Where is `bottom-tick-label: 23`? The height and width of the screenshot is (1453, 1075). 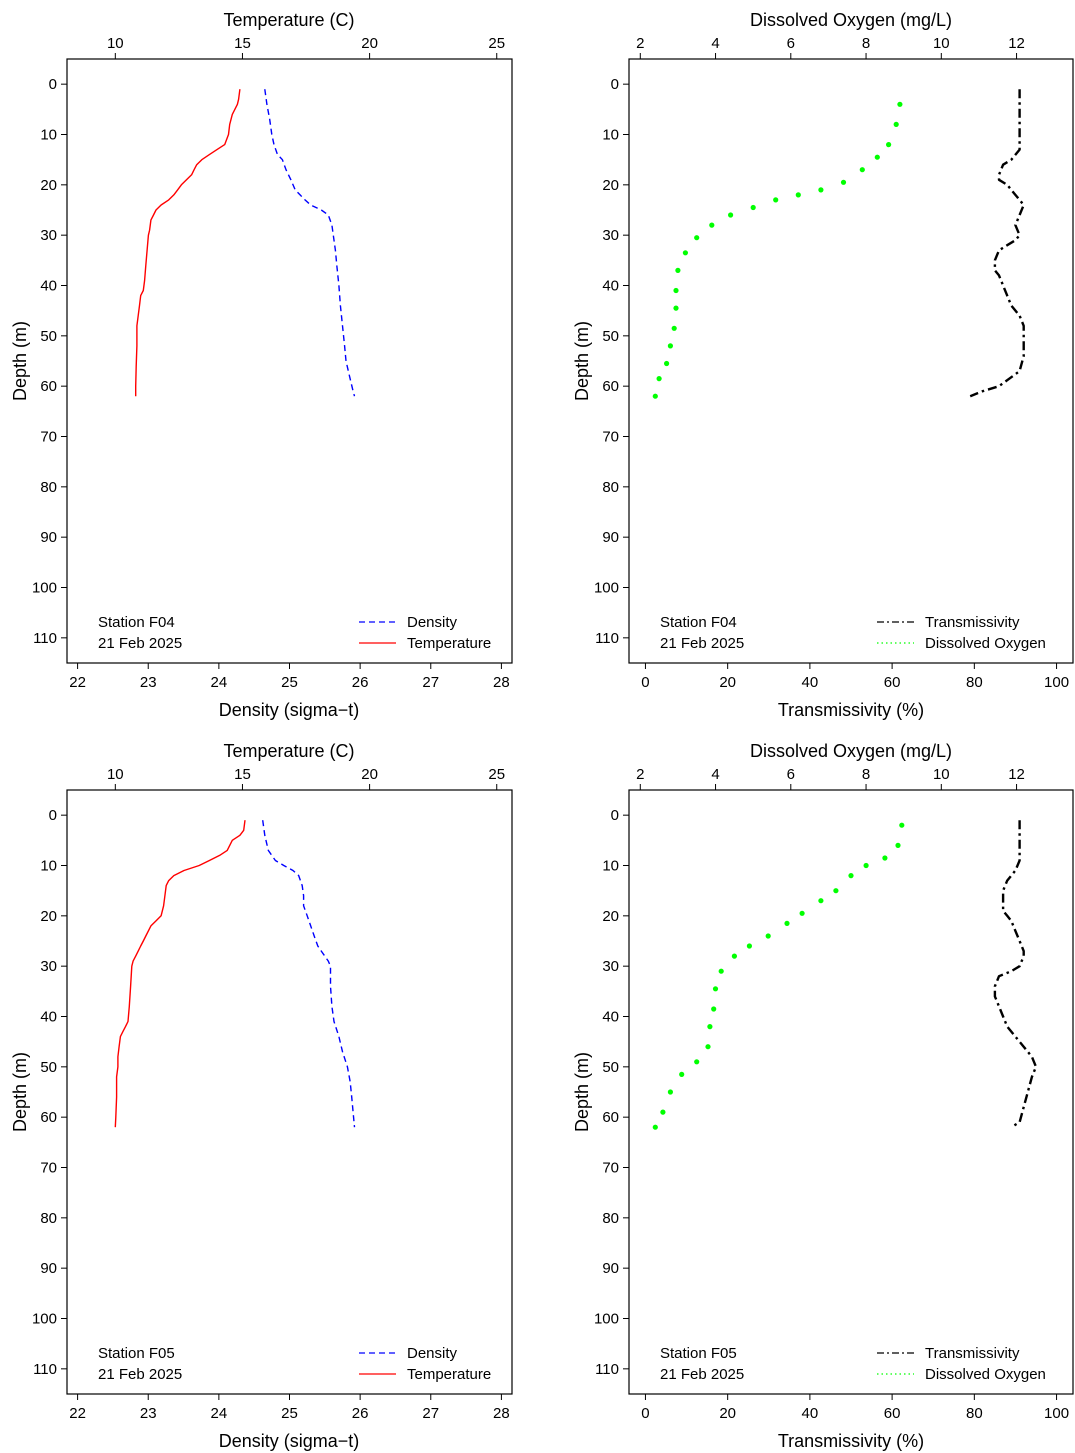
bottom-tick-label: 23 is located at coordinates (148, 1413).